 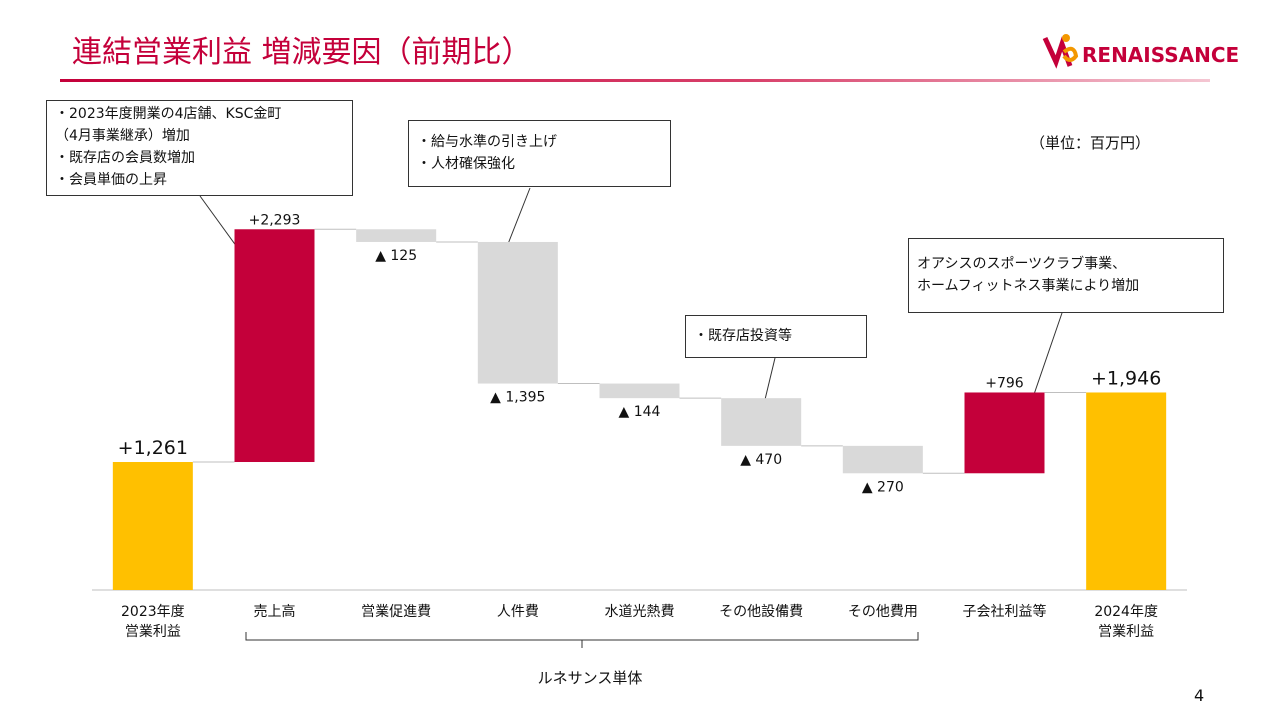 I want to click on category-label: 2023年度 営業利益, so click(x=153, y=622).